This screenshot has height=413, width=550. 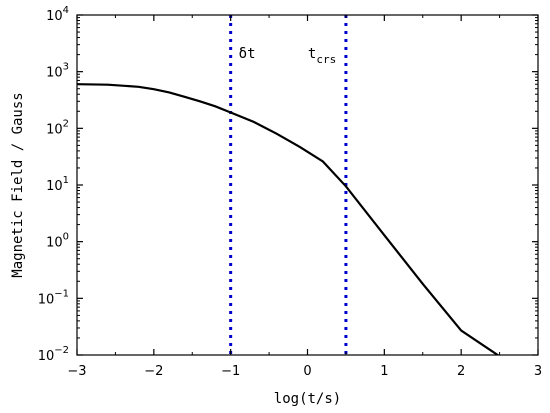 What do you see at coordinates (322, 56) in the screenshot?
I see `vline-label-1: tcrs` at bounding box center [322, 56].